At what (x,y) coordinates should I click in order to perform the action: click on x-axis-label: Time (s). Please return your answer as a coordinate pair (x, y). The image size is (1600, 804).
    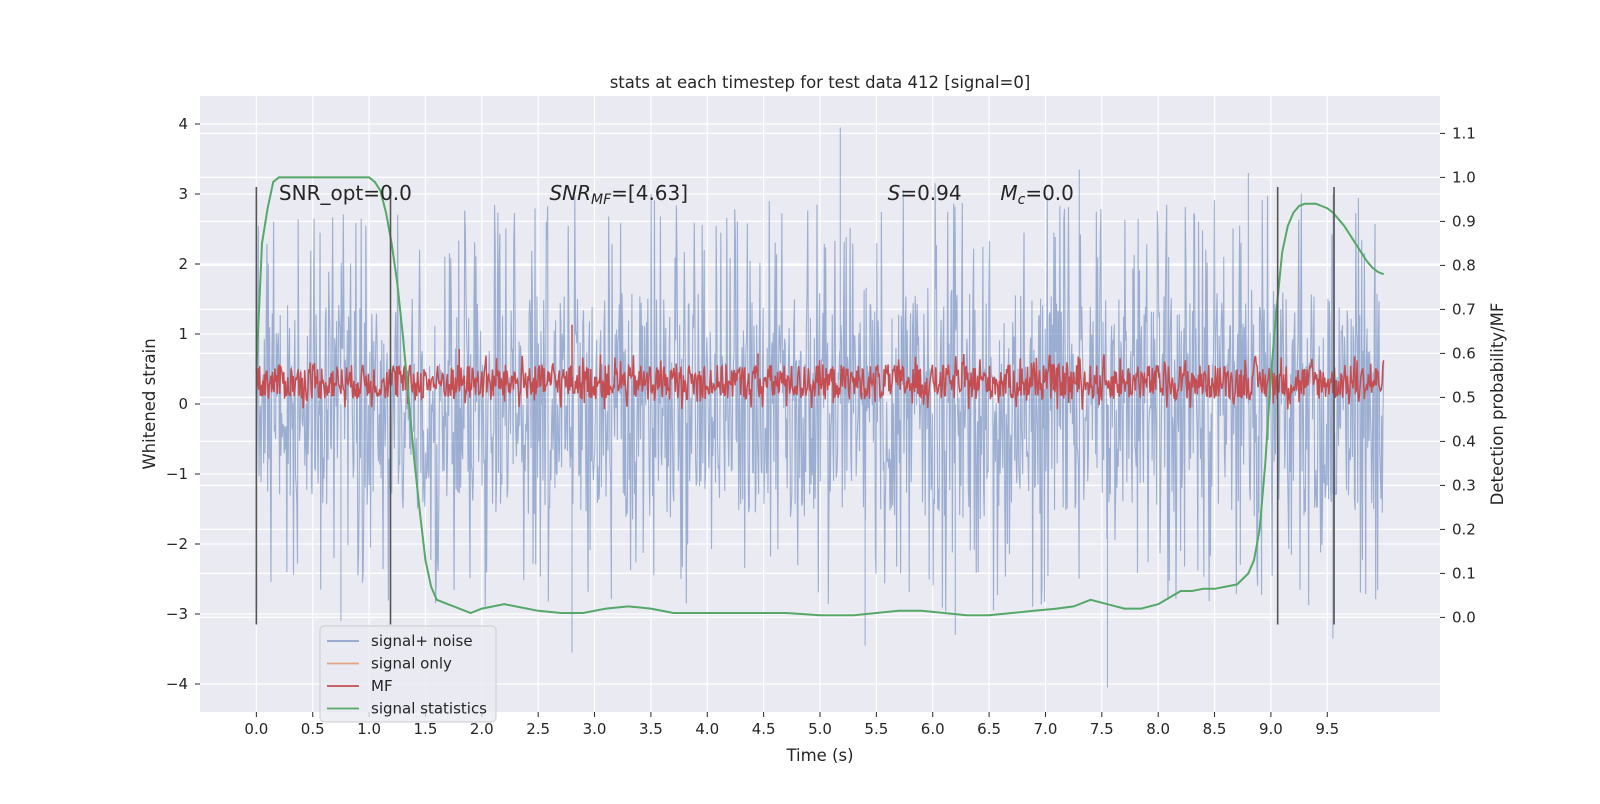
    Looking at the image, I should click on (819, 755).